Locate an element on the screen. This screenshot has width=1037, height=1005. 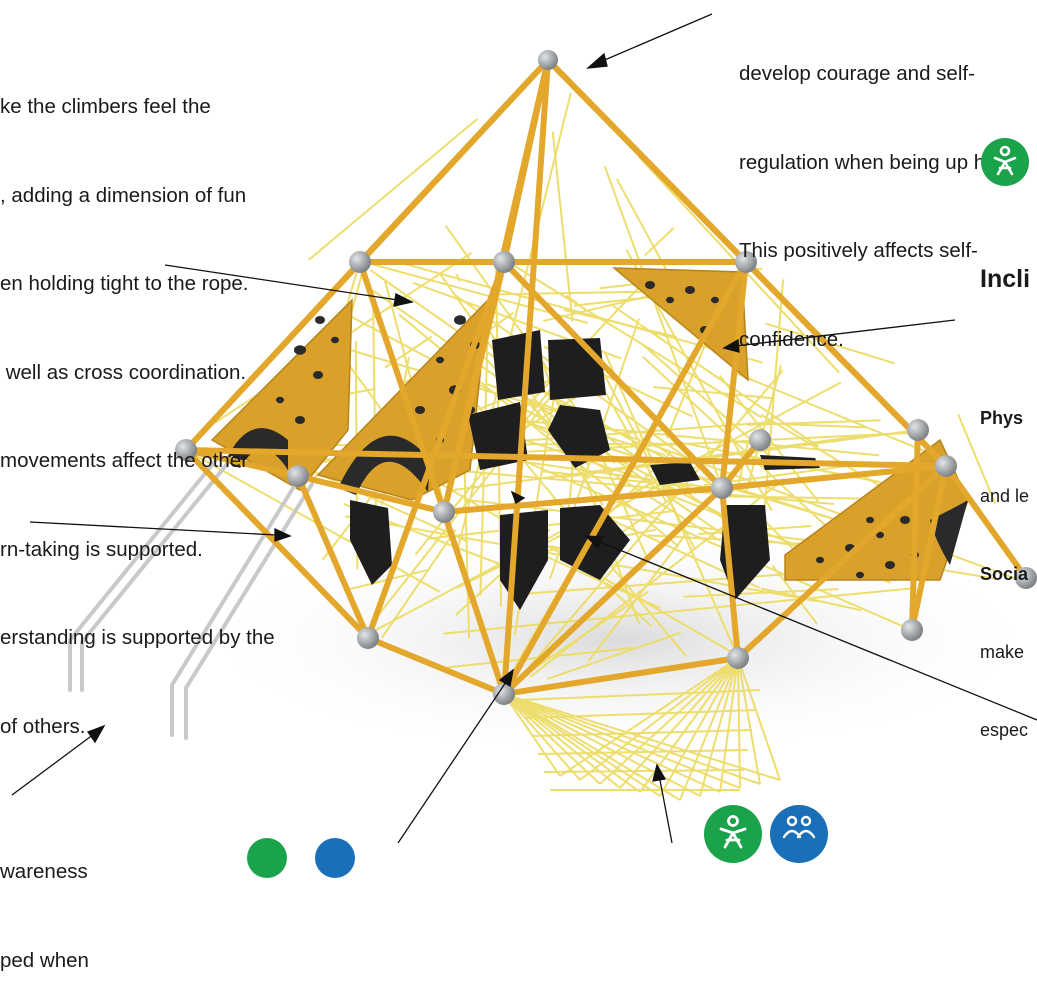
incline-line: and le is located at coordinates (1005, 496).